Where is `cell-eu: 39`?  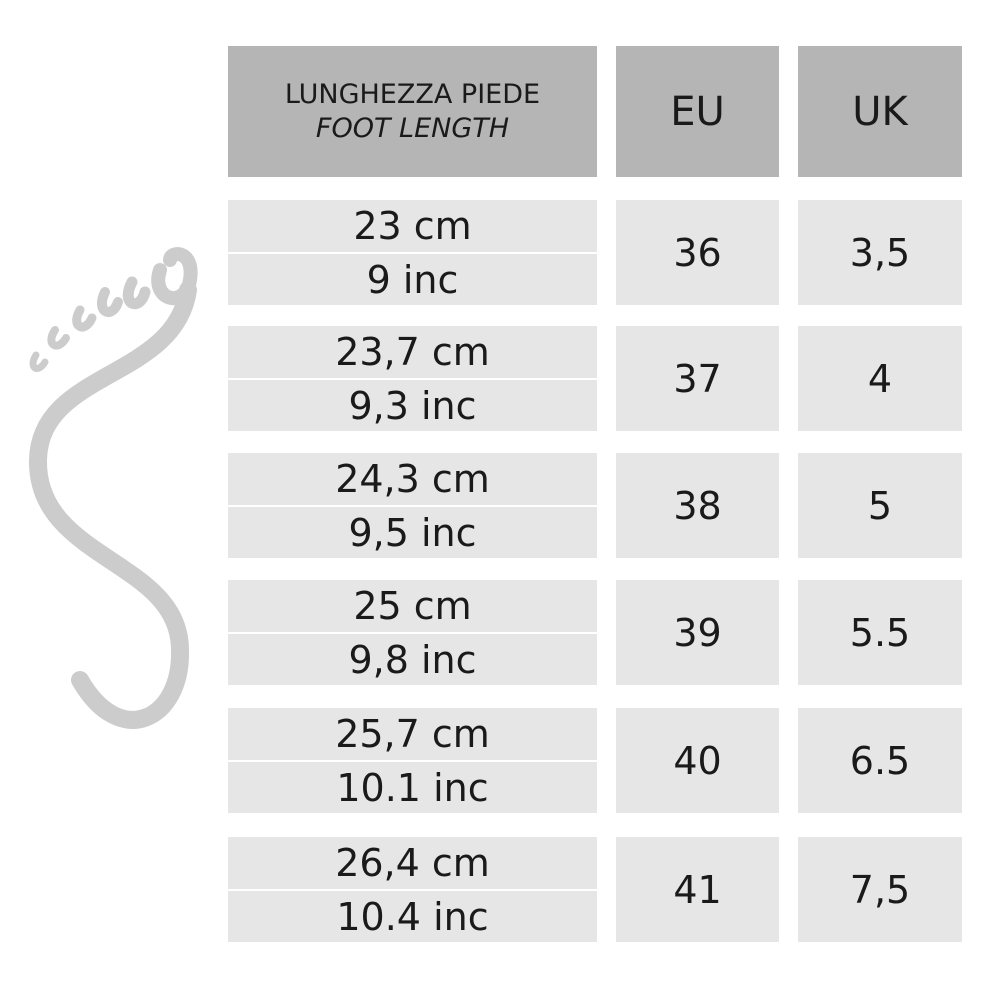
cell-eu: 39 is located at coordinates (697, 632).